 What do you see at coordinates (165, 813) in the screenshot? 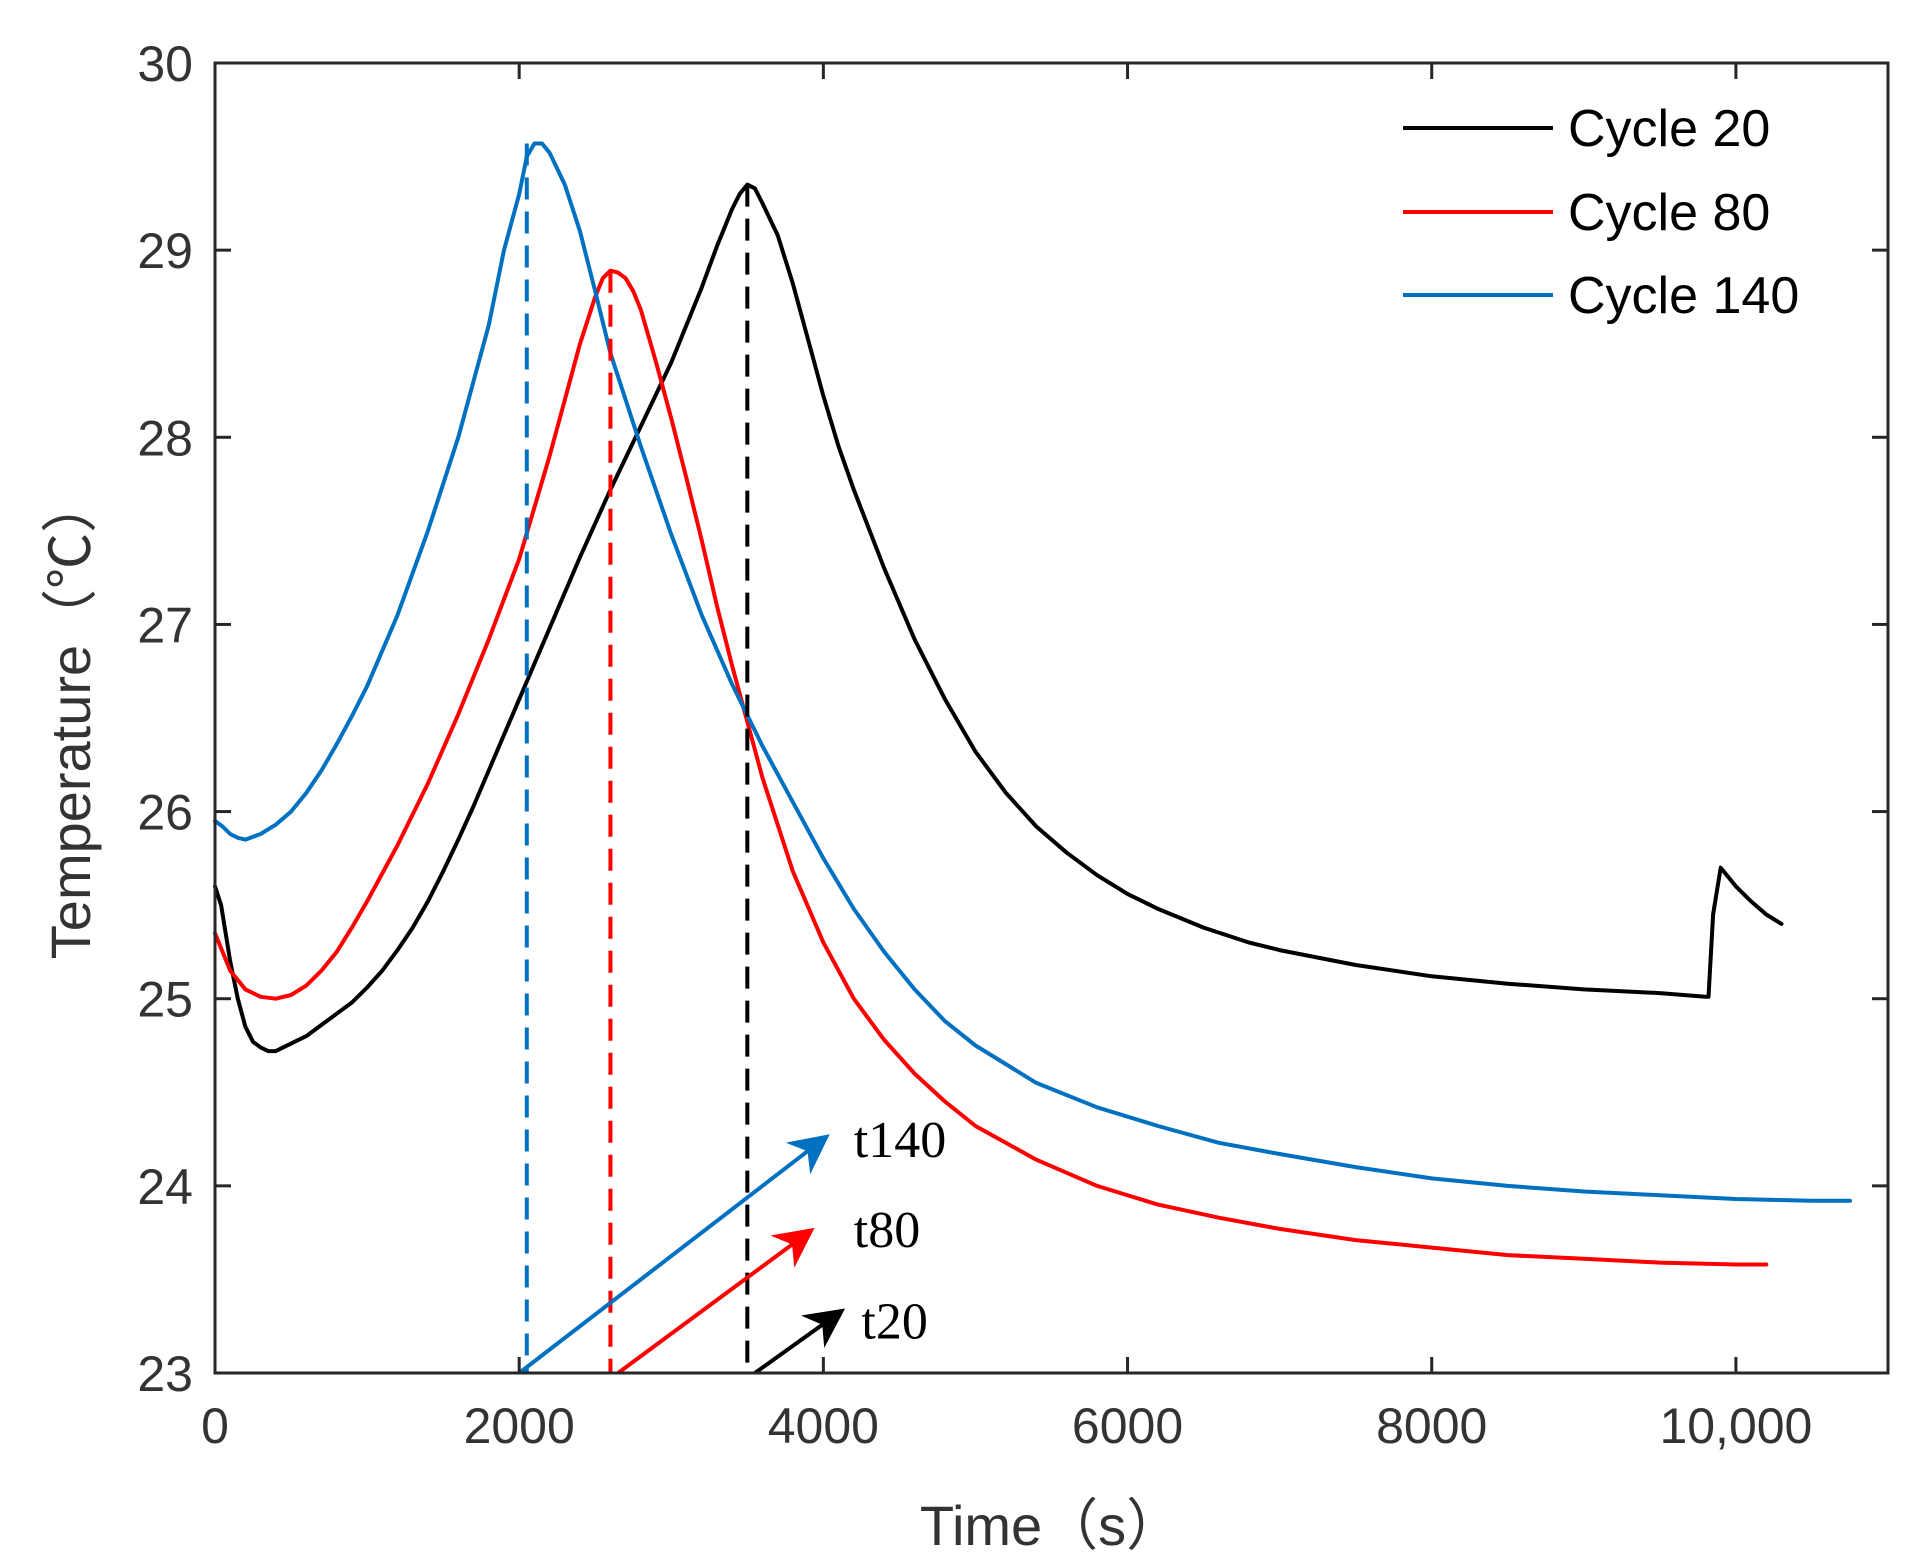
I see `y-tick-label: 26` at bounding box center [165, 813].